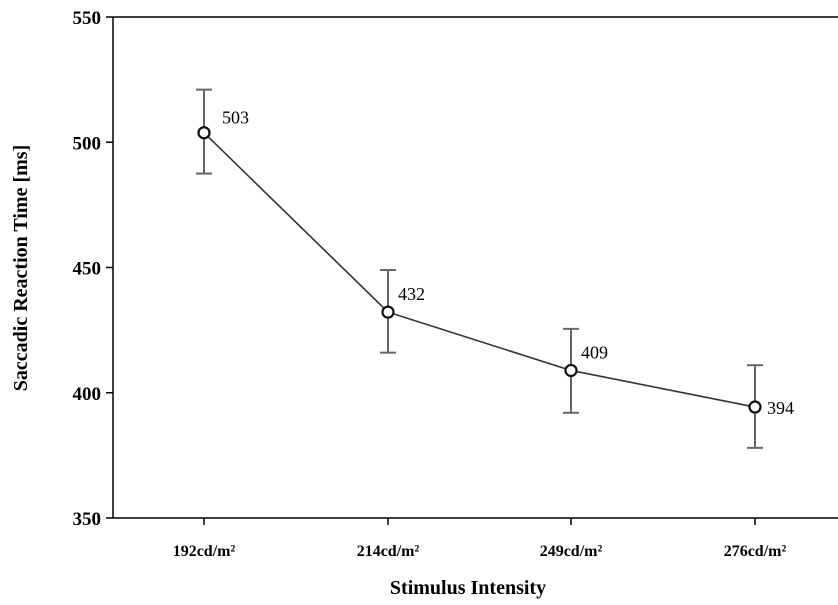  Describe the element at coordinates (235, 118) in the screenshot. I see `data-label-0: 503` at that location.